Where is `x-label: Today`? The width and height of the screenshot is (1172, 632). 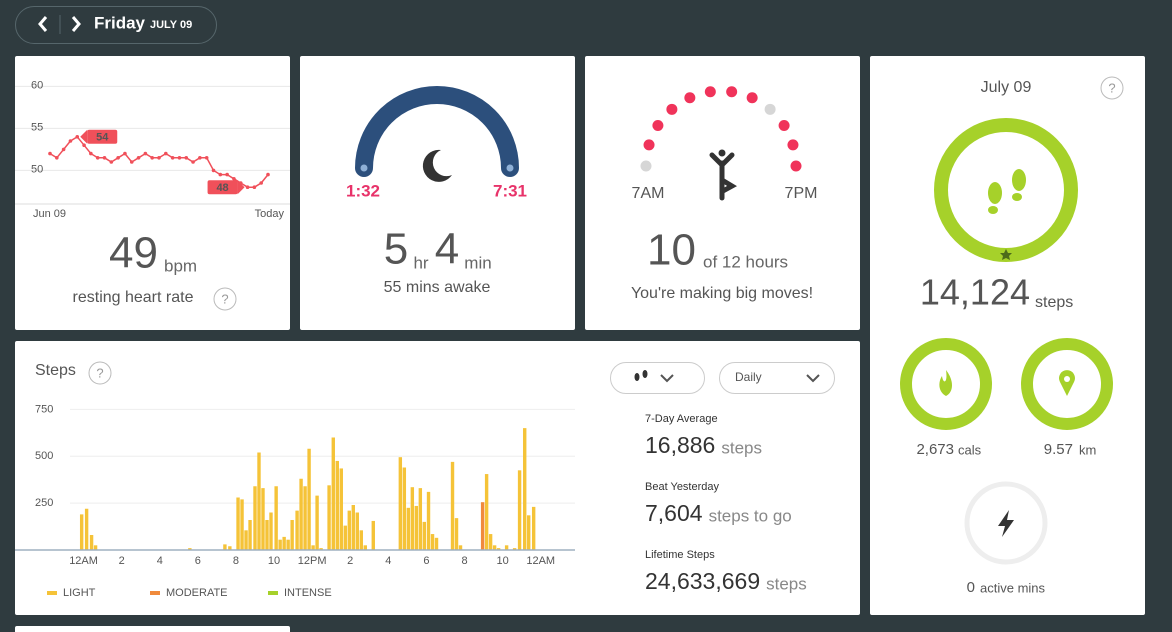
x-label: Today is located at coordinates (270, 214).